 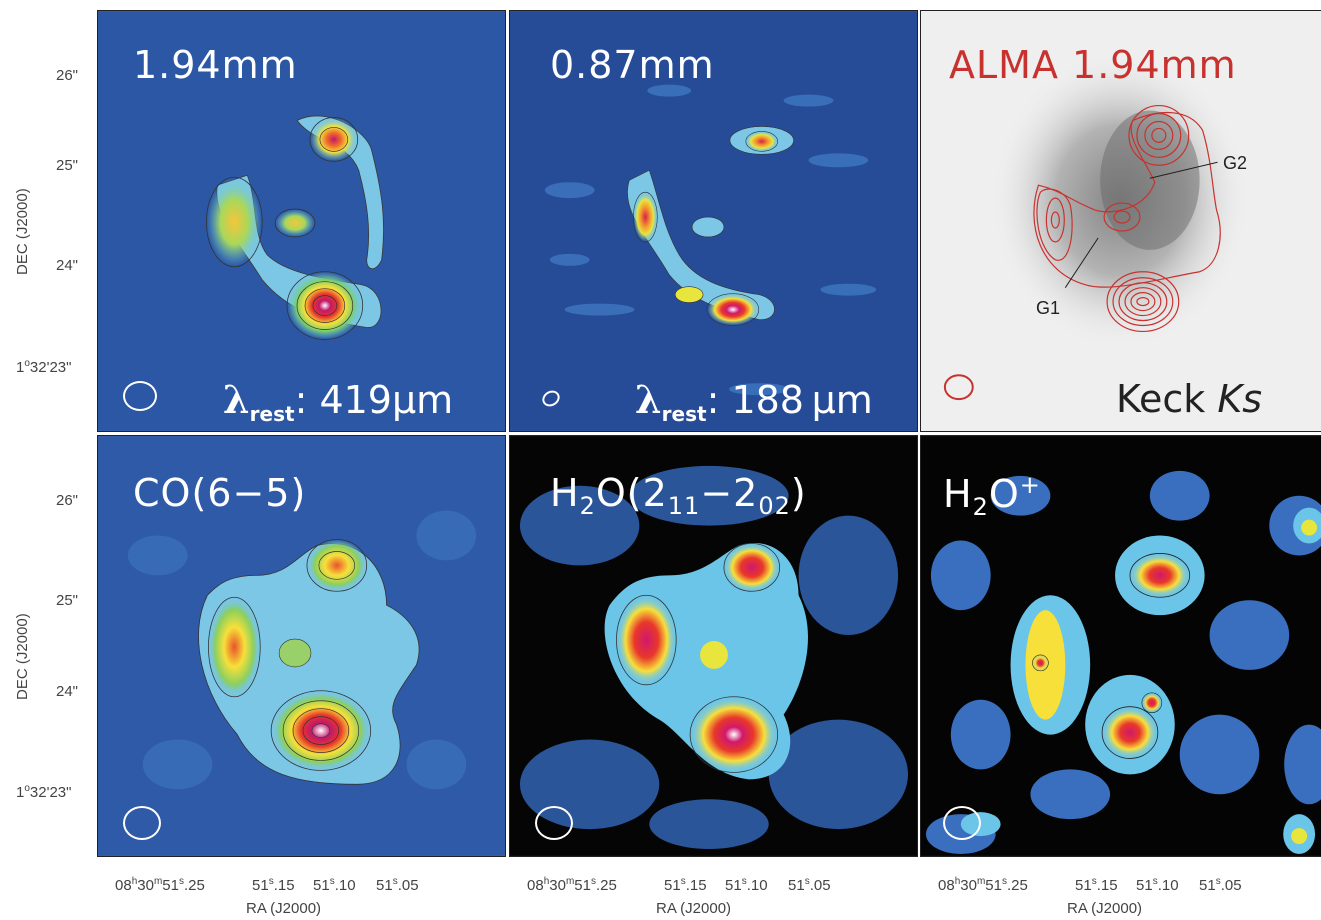 What do you see at coordinates (1240, 399) in the screenshot?
I see `filter-name: Ks` at bounding box center [1240, 399].